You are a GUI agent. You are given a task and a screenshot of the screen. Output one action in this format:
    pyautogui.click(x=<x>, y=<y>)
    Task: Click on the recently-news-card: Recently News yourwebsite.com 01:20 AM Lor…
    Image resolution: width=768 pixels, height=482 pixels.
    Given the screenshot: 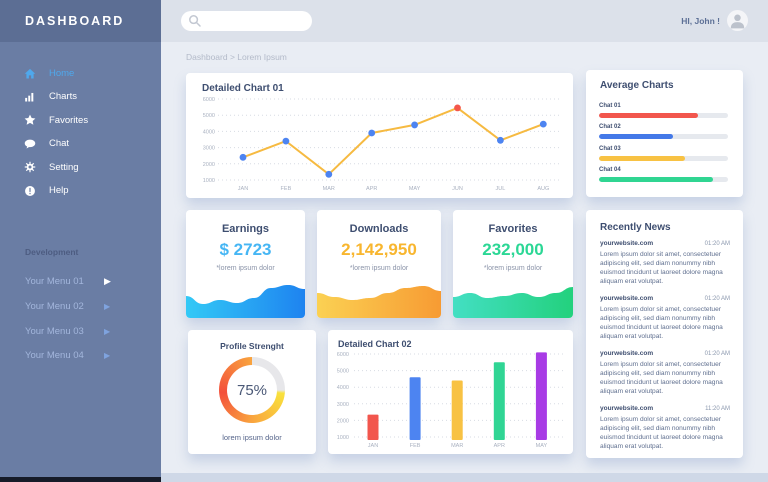 What is the action you would take?
    pyautogui.click(x=664, y=334)
    